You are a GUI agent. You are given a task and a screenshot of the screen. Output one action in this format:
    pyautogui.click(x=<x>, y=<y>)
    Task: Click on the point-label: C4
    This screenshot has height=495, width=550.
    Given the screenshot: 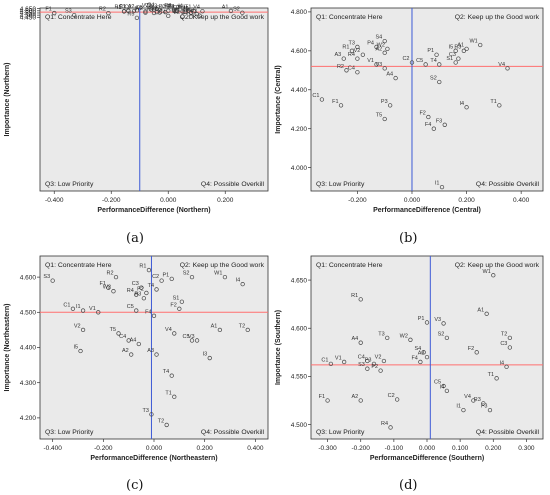 What is the action you would take?
    pyautogui.click(x=122, y=337)
    